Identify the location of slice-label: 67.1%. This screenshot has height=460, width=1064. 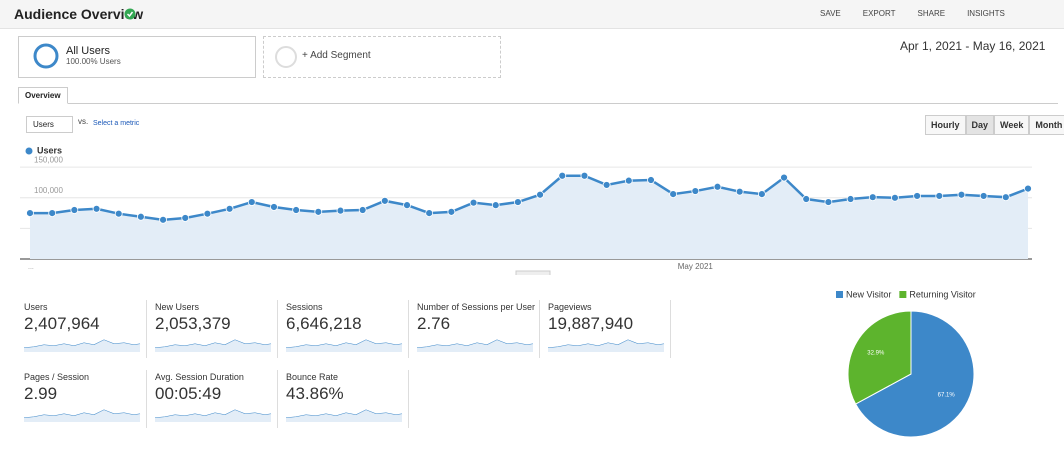
(947, 396).